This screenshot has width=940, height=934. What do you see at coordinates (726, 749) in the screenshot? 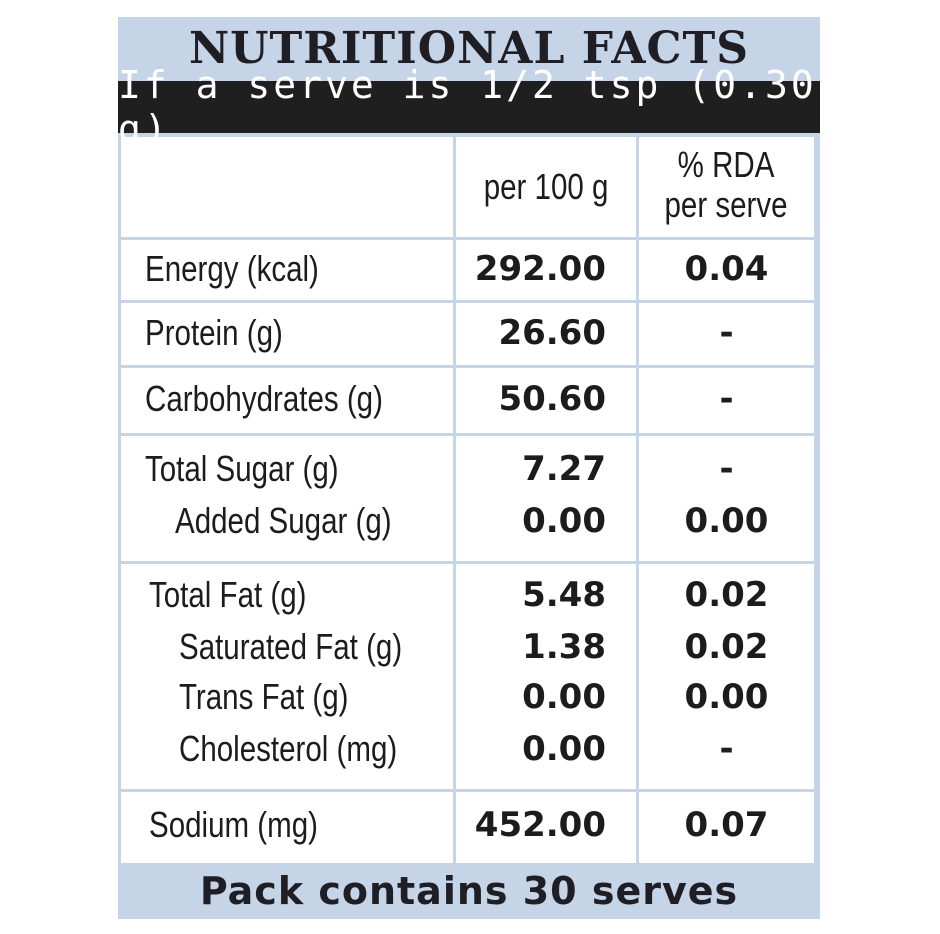
I see `value-rda-cholesterol: -` at bounding box center [726, 749].